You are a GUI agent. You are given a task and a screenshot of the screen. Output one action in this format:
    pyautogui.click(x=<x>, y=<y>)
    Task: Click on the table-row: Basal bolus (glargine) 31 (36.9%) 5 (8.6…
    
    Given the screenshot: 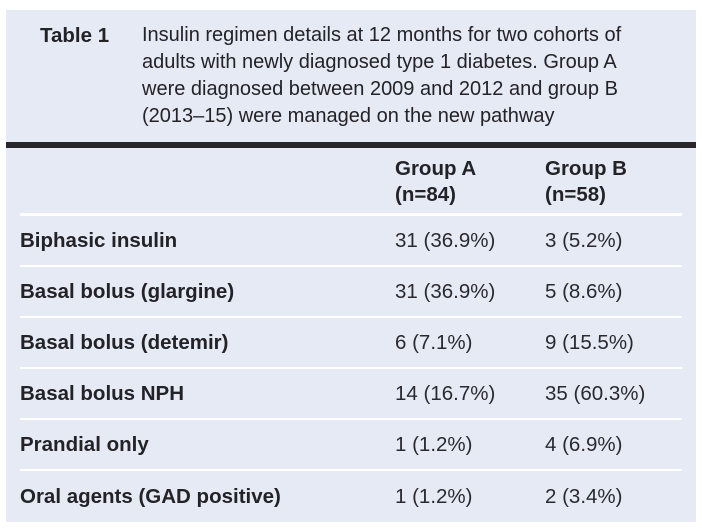 What is the action you would take?
    pyautogui.click(x=351, y=292)
    